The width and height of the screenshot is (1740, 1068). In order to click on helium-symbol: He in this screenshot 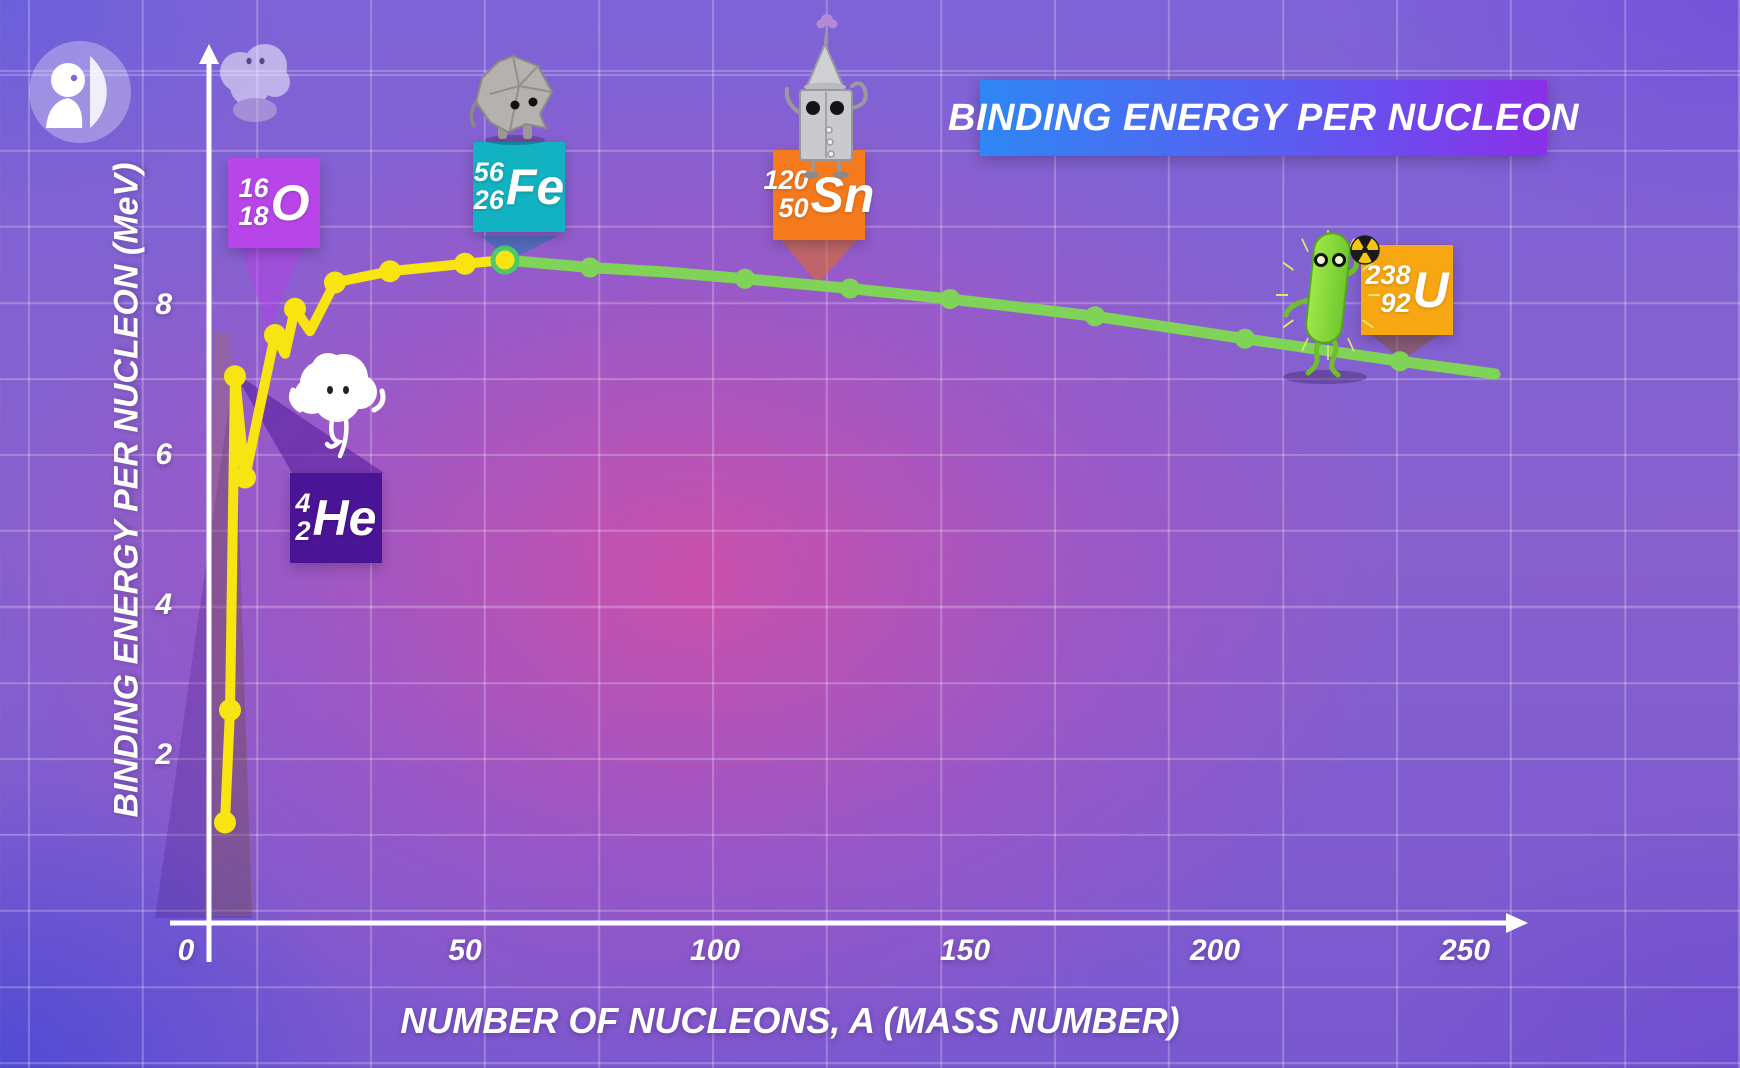, I will do `click(344, 518)`.